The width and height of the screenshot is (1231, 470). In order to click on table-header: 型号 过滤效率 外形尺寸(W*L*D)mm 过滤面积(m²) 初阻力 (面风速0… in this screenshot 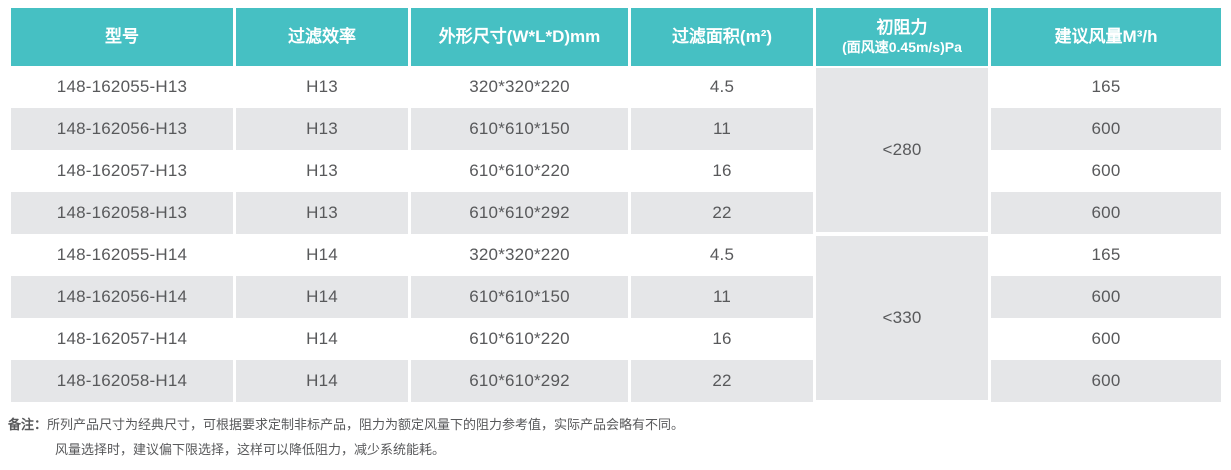, I will do `click(616, 37)`.